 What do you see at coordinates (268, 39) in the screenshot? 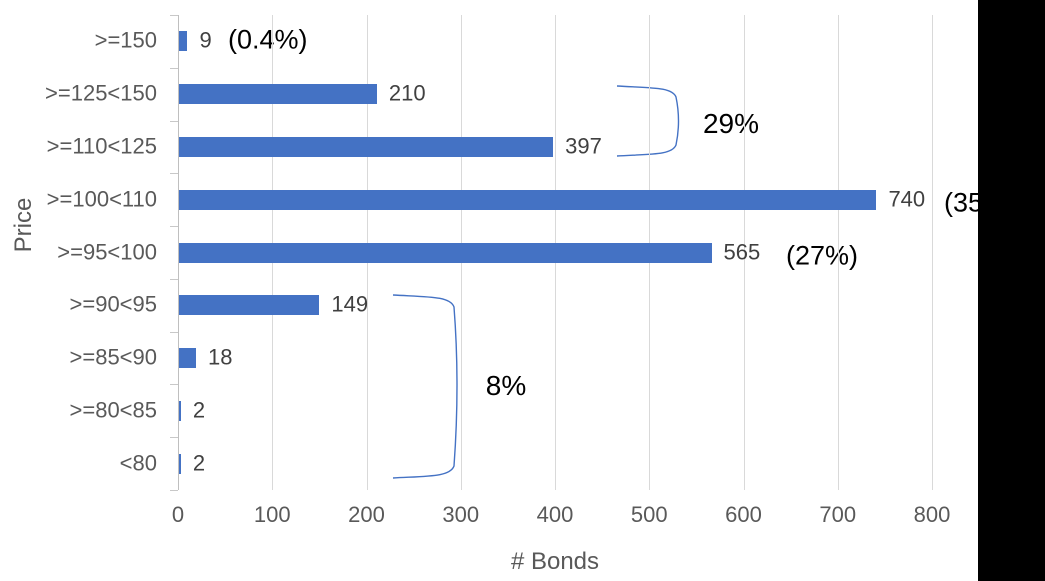
I see `annotation-0-4-percent: (0.4%)` at bounding box center [268, 39].